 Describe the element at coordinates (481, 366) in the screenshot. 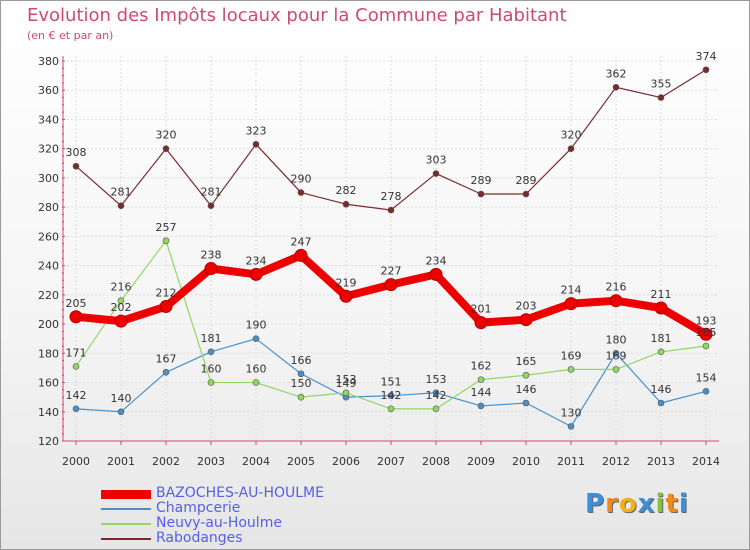

I see `data-label: 162` at that location.